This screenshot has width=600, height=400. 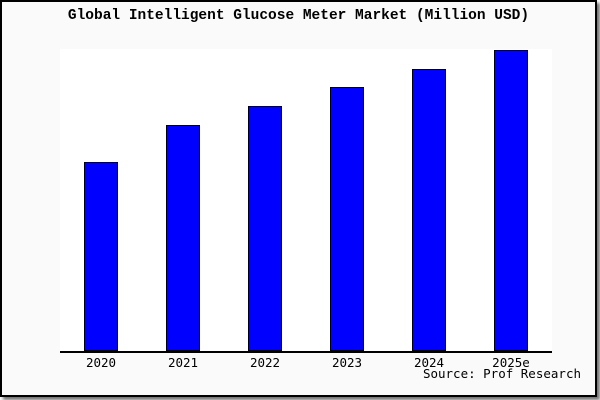 What do you see at coordinates (183, 362) in the screenshot?
I see `x-tick-label-2021: 2021` at bounding box center [183, 362].